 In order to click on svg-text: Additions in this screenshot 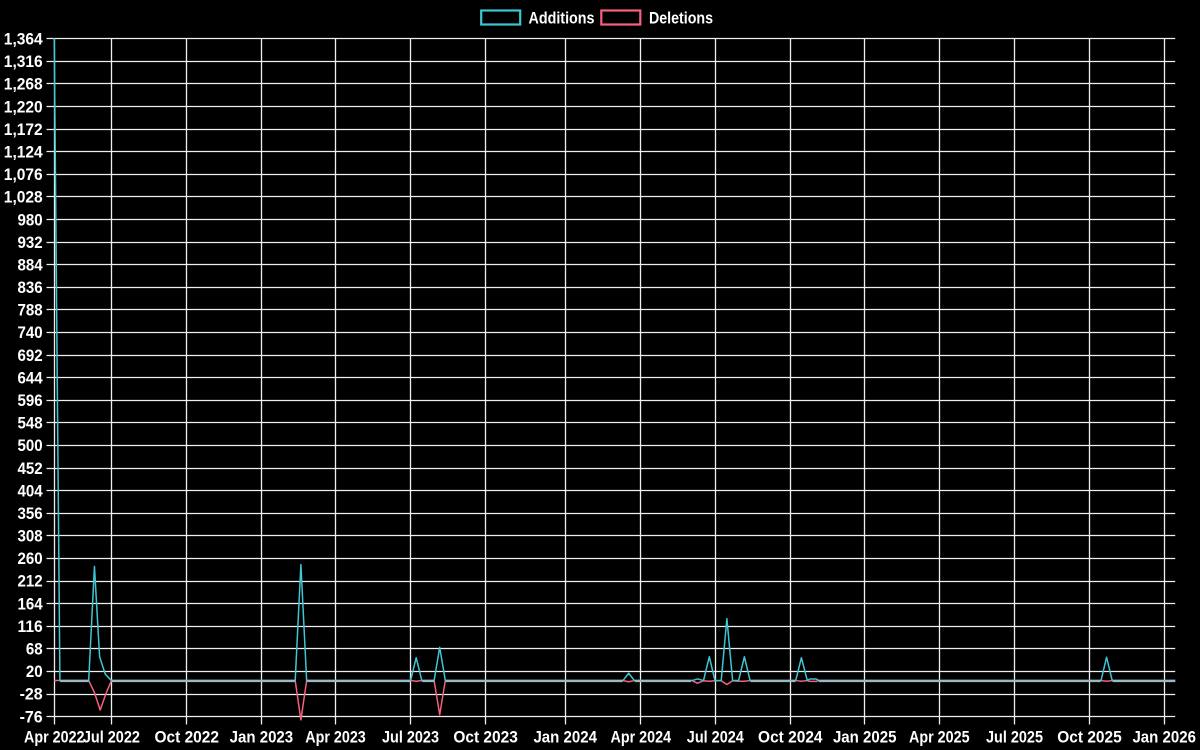, I will do `click(562, 17)`.